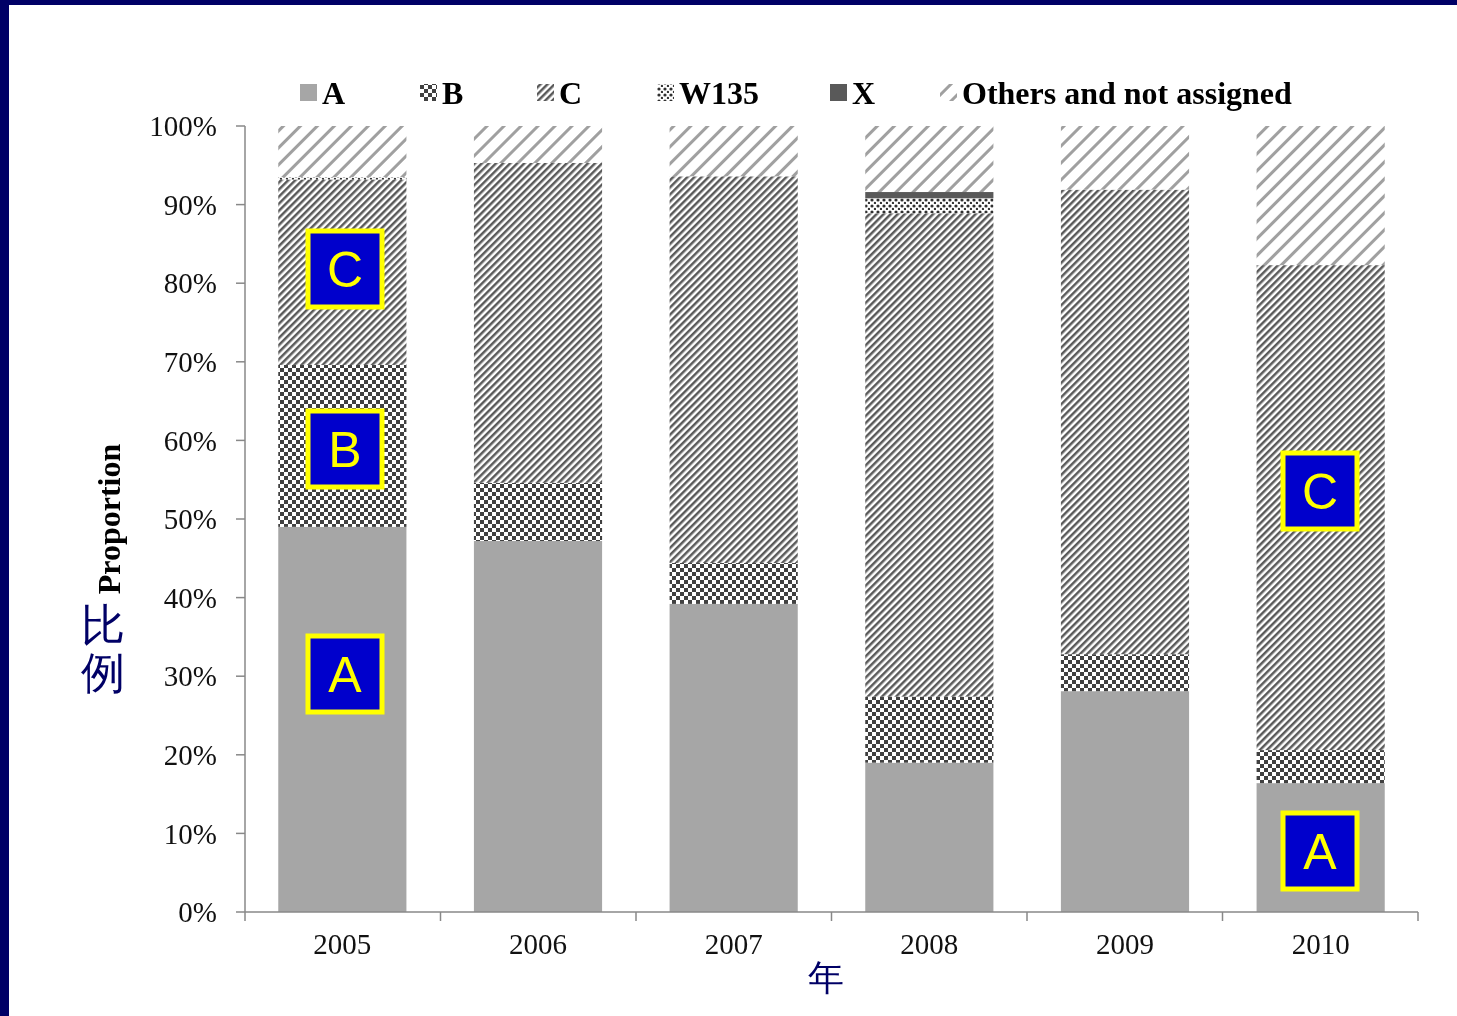 This screenshot has width=1457, height=1016. Describe the element at coordinates (929, 944) in the screenshot. I see `x-tick-label: 2008` at that location.